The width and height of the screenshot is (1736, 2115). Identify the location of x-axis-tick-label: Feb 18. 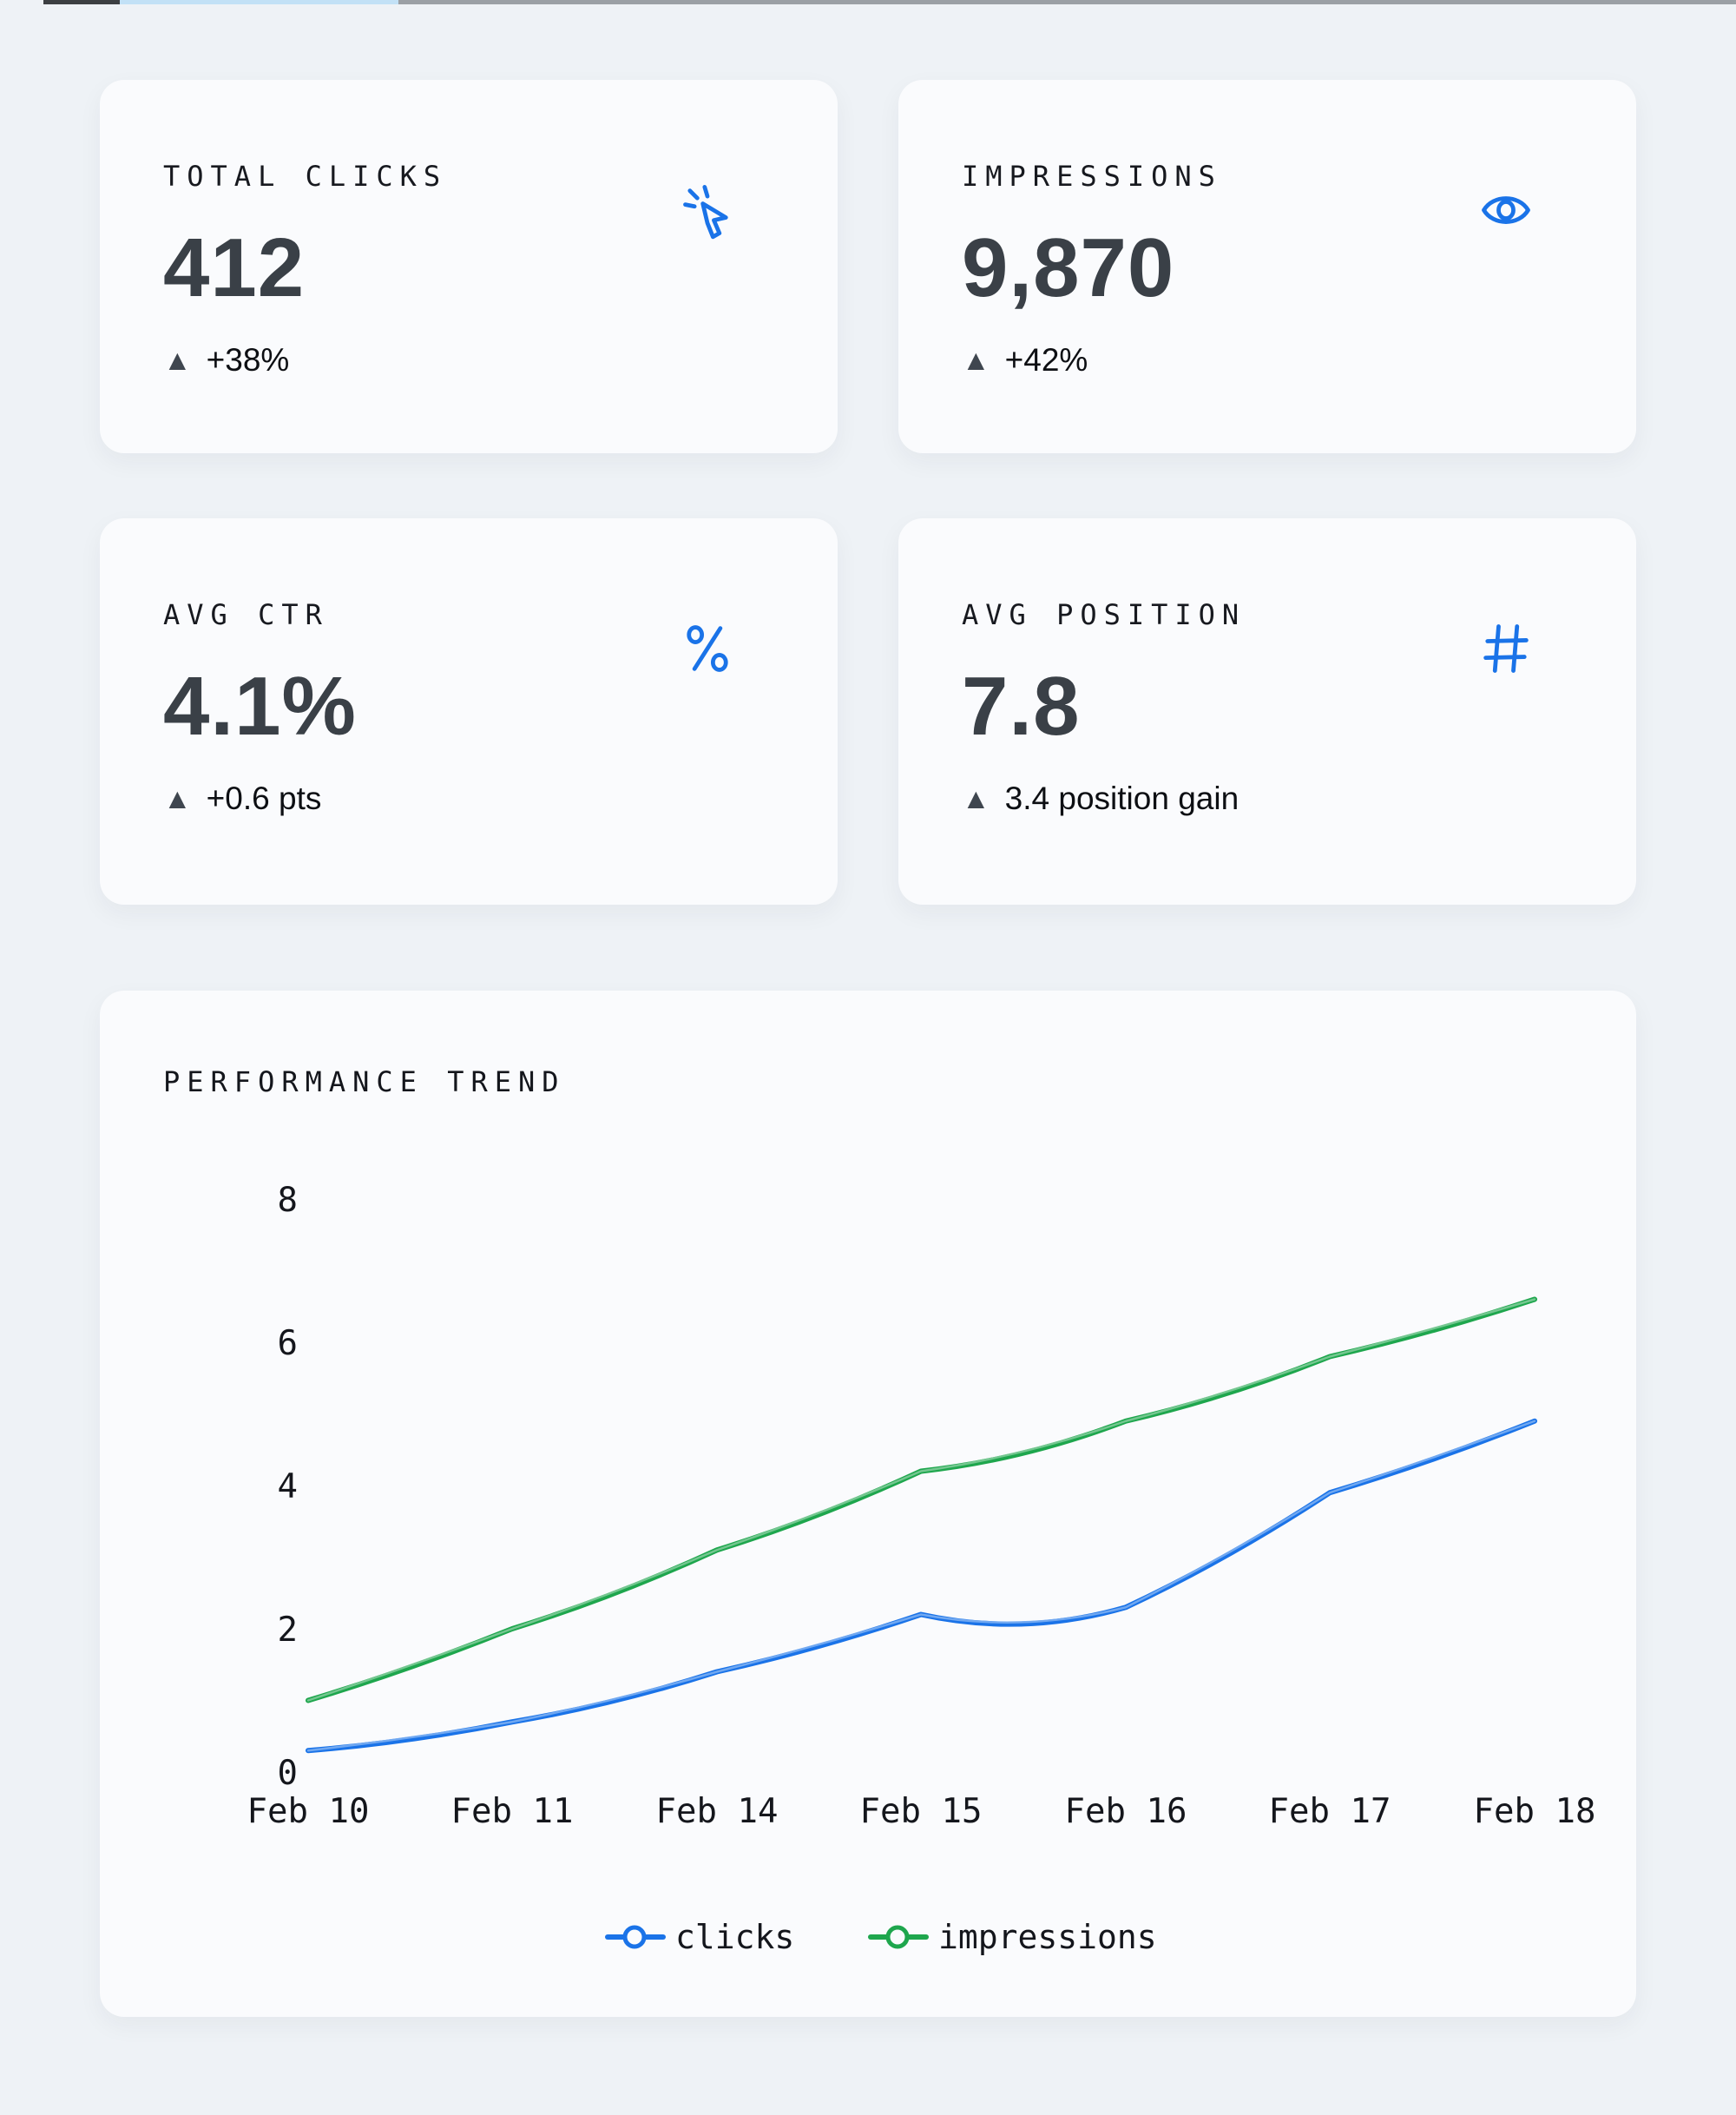
(1535, 1811).